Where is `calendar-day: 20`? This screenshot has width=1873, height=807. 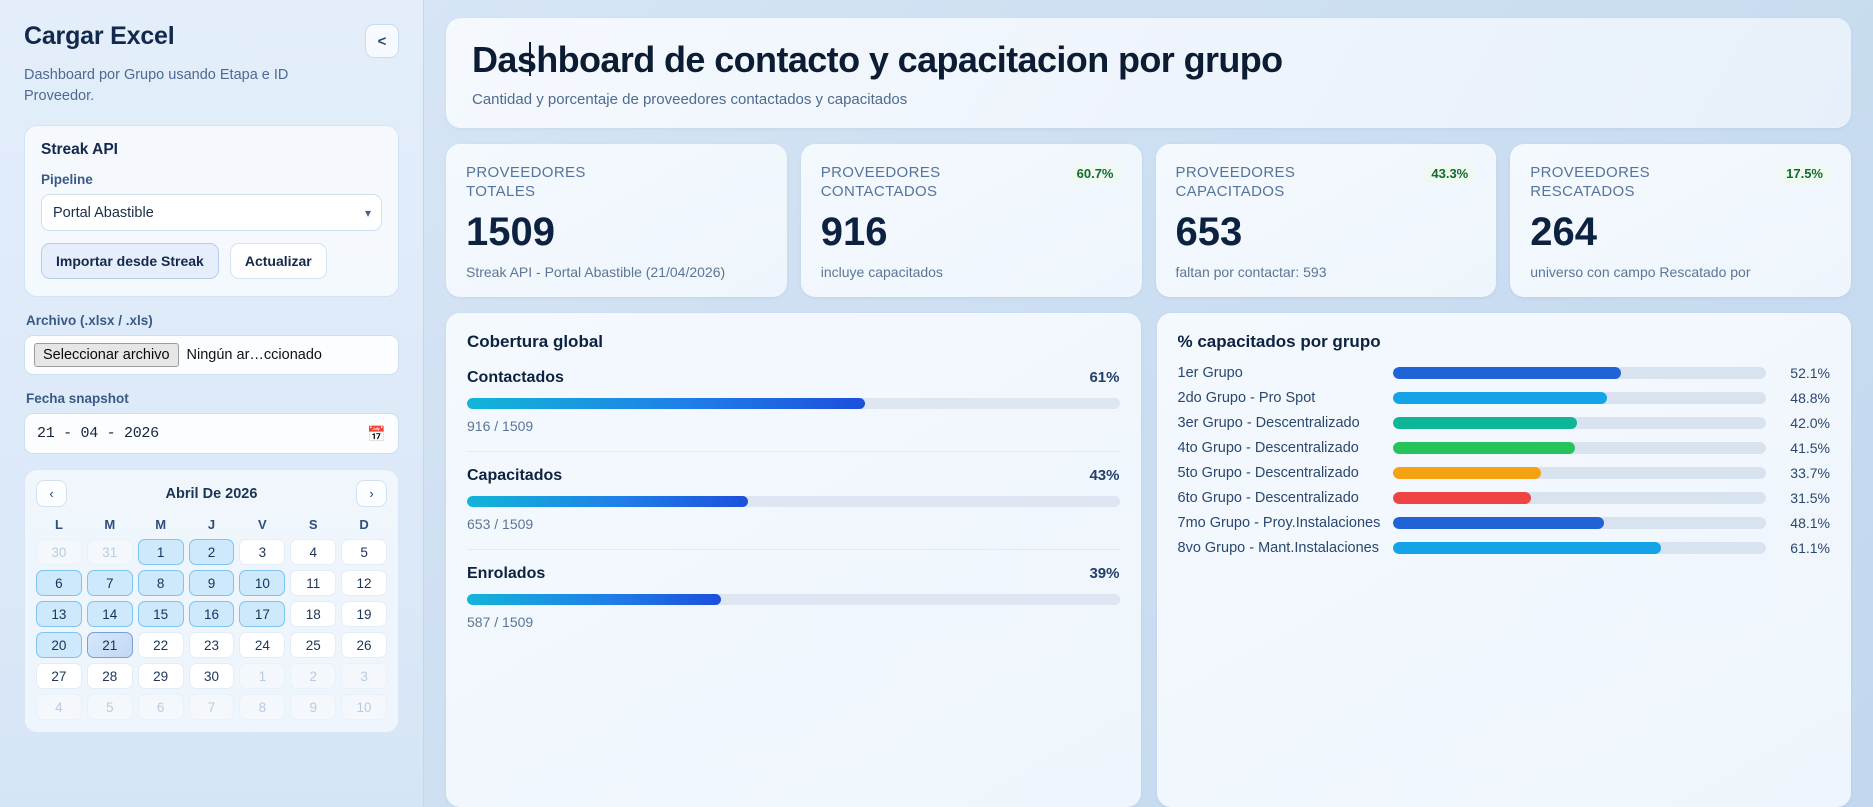 calendar-day: 20 is located at coordinates (59, 645).